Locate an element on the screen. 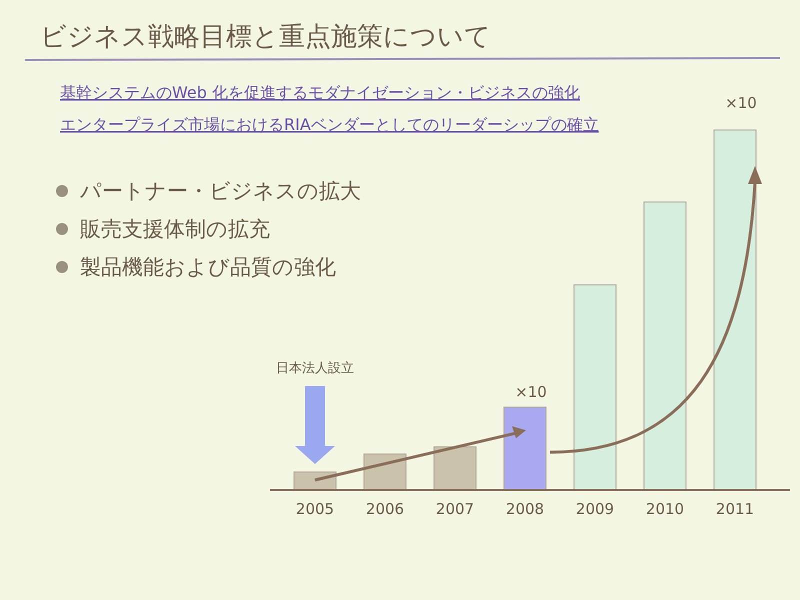 This screenshot has width=800, height=600. annotation: 販売支援体制の拡充 is located at coordinates (175, 229).